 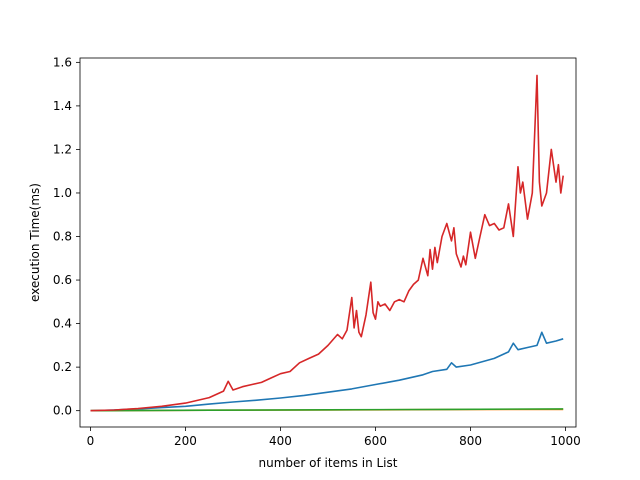 I want to click on y-tick-label: 1.6, so click(x=62, y=62).